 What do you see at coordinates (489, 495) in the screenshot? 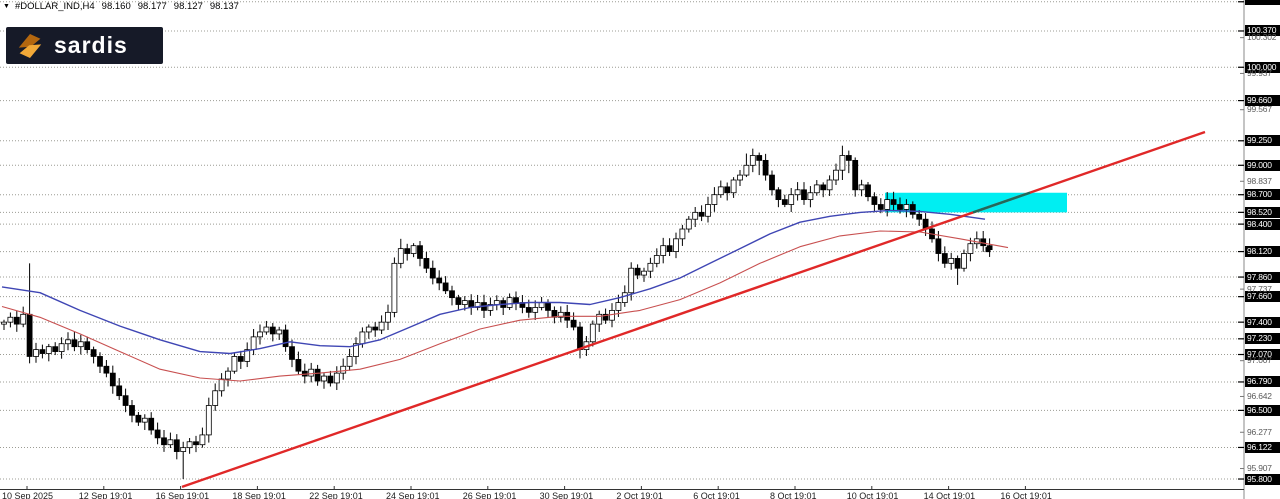
I see `time-label: 26 Sep 19:01` at bounding box center [489, 495].